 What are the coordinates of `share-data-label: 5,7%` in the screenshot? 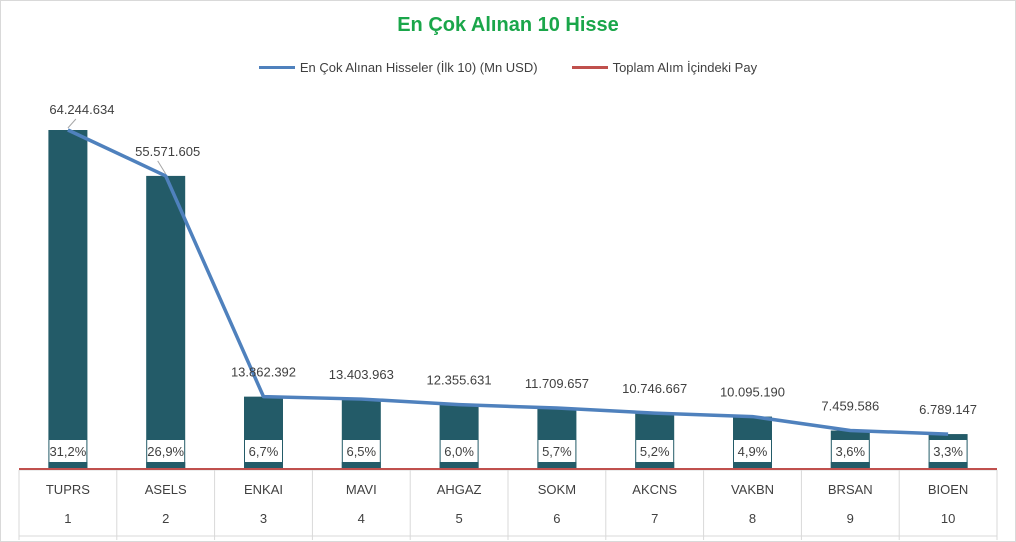 It's located at (557, 451).